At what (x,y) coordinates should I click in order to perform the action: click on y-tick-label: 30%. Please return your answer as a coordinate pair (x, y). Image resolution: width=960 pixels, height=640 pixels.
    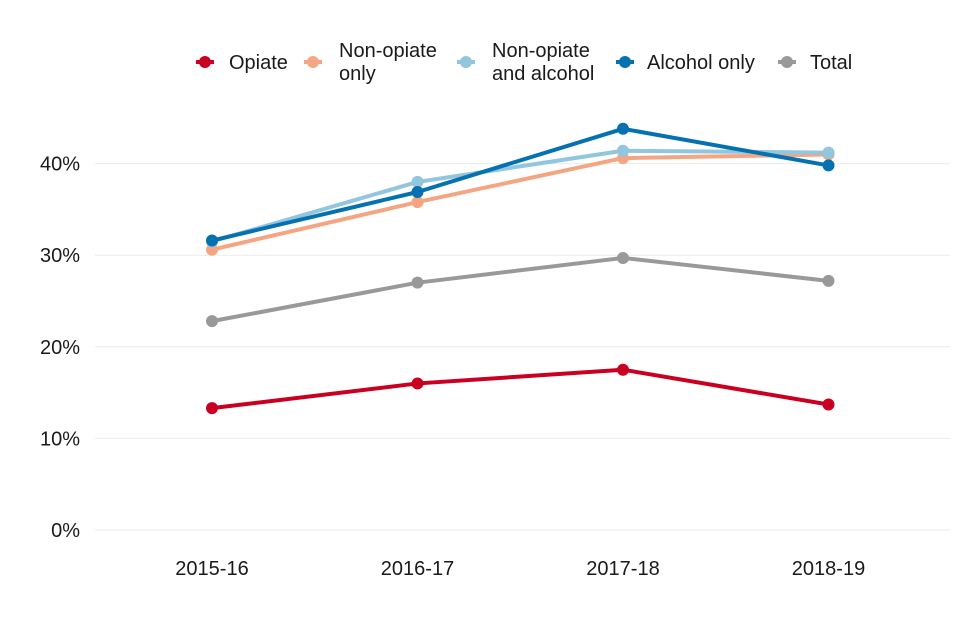
    Looking at the image, I should click on (60, 256).